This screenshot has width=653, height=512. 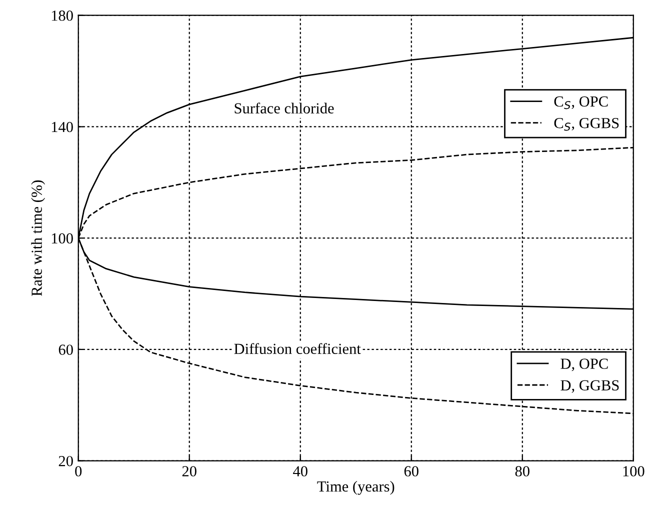 I want to click on x-tick-label: 100, so click(x=633, y=471).